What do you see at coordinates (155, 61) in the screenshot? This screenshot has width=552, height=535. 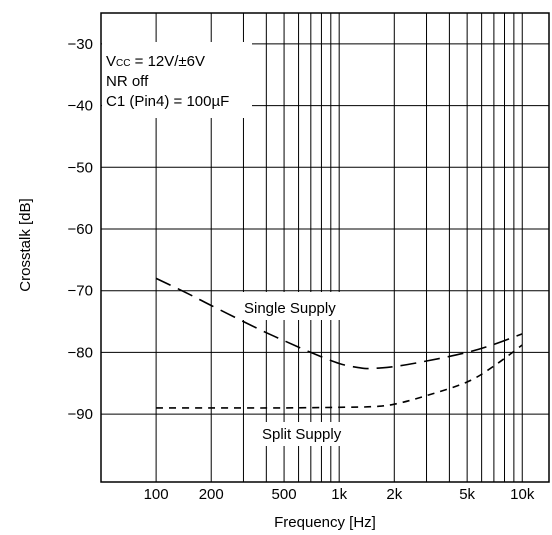 I see `annotation-vcc: VCC = 12V/±6V` at bounding box center [155, 61].